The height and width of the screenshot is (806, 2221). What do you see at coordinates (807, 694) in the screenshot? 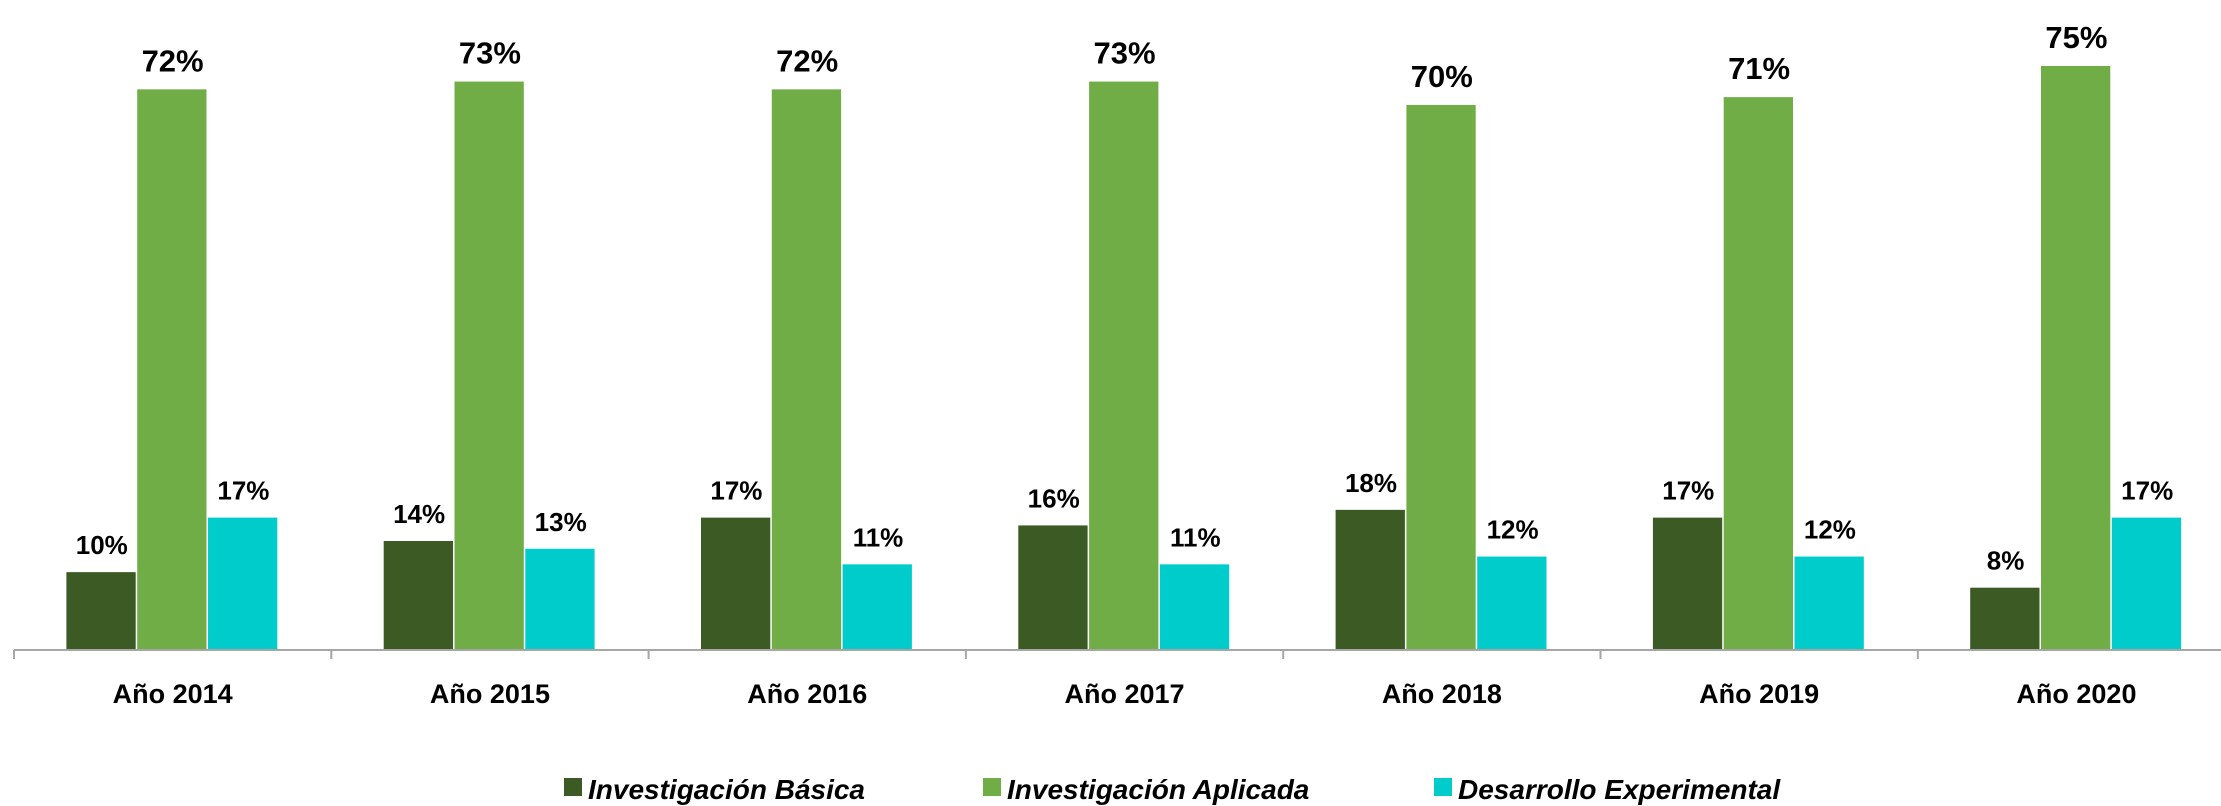
I see `x-tick-label: Año 2016` at bounding box center [807, 694].